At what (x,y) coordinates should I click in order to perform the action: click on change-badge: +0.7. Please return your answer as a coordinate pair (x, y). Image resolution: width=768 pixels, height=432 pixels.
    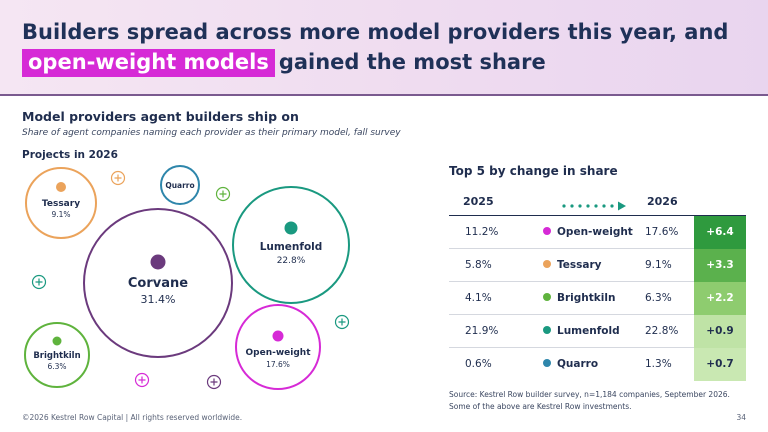
    Looking at the image, I should click on (720, 364).